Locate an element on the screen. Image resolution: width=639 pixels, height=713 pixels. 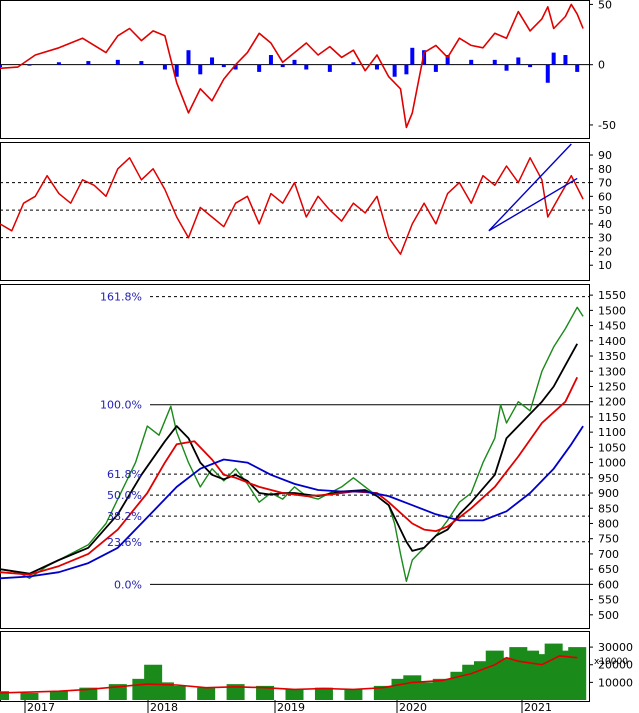
y-tick-label: 1400 is located at coordinates (612, 341).